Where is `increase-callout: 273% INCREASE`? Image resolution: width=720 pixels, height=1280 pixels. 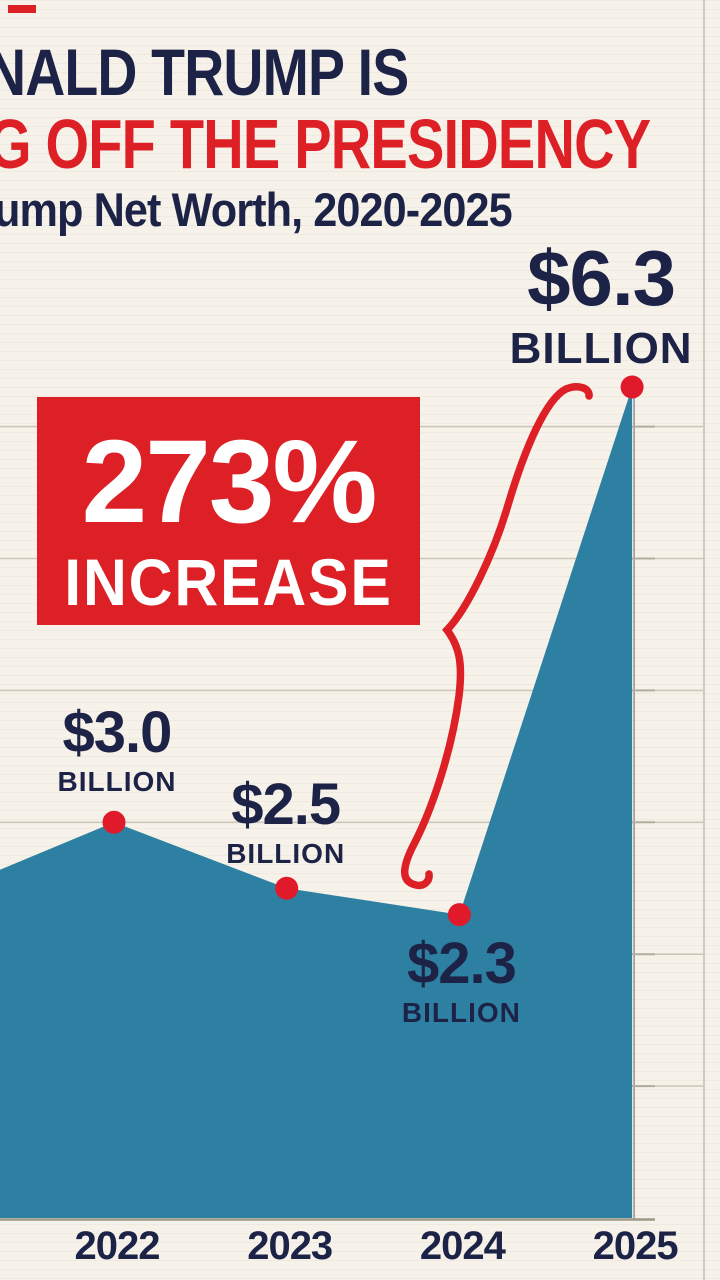 increase-callout: 273% INCREASE is located at coordinates (228, 511).